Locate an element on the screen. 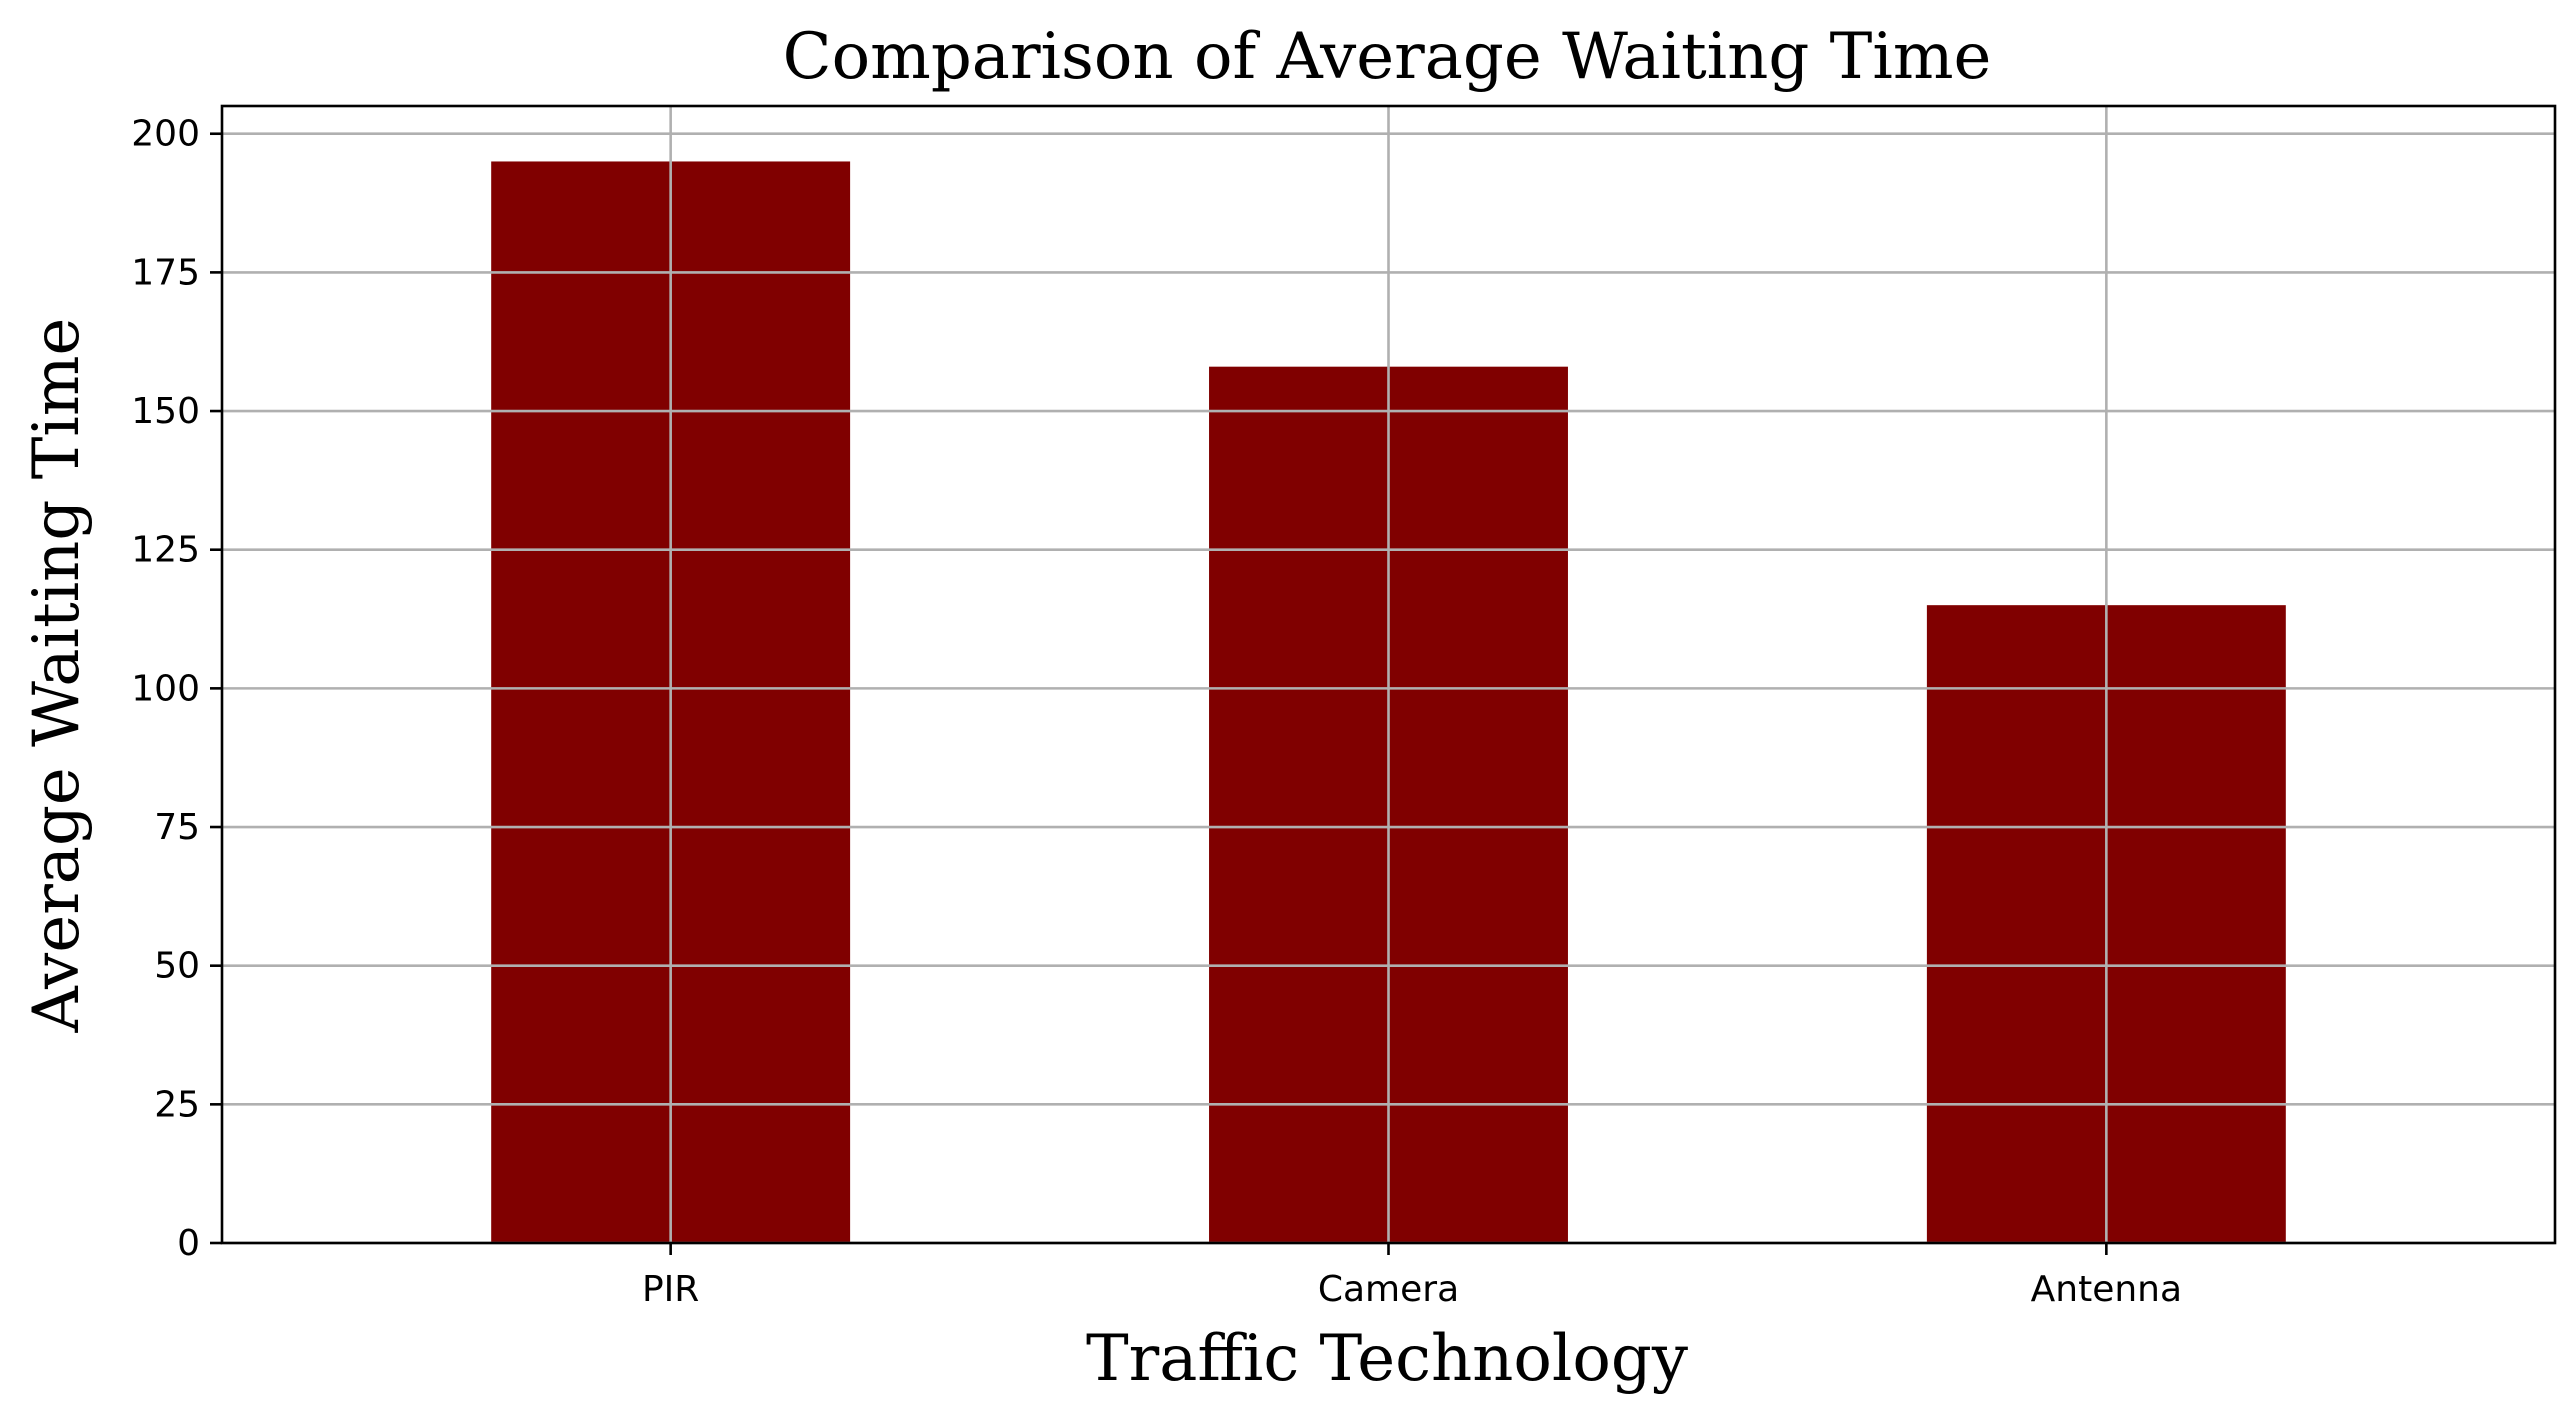 The height and width of the screenshot is (1420, 2575). y-tick-label: 125 is located at coordinates (165, 550).